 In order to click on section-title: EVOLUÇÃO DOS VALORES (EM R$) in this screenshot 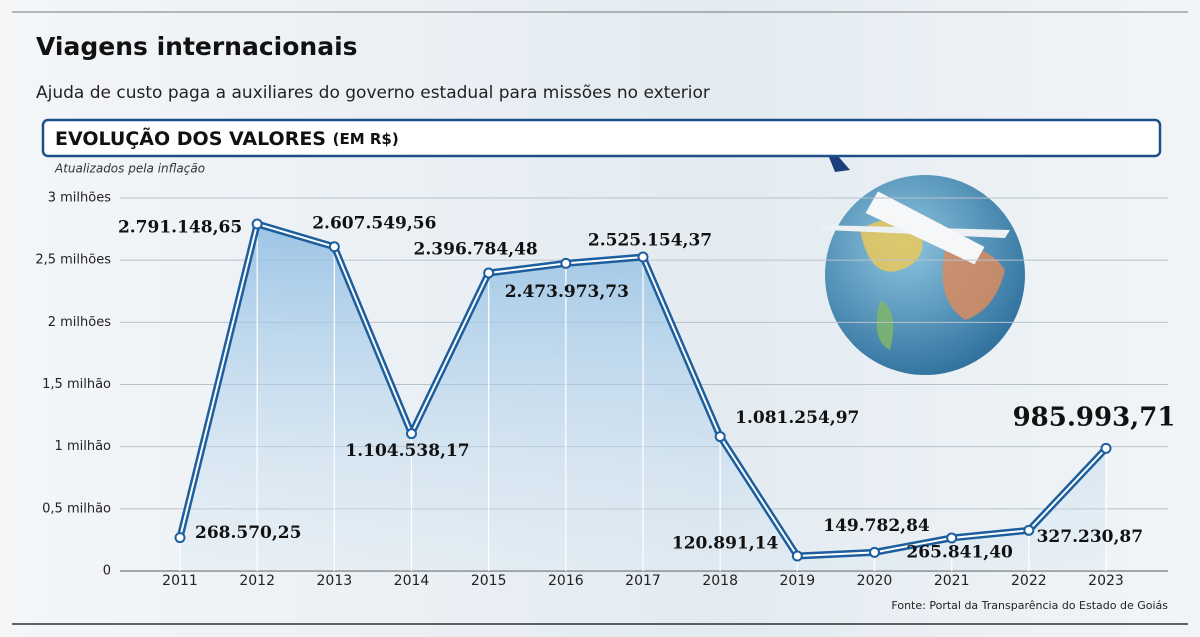, I will do `click(227, 138)`.